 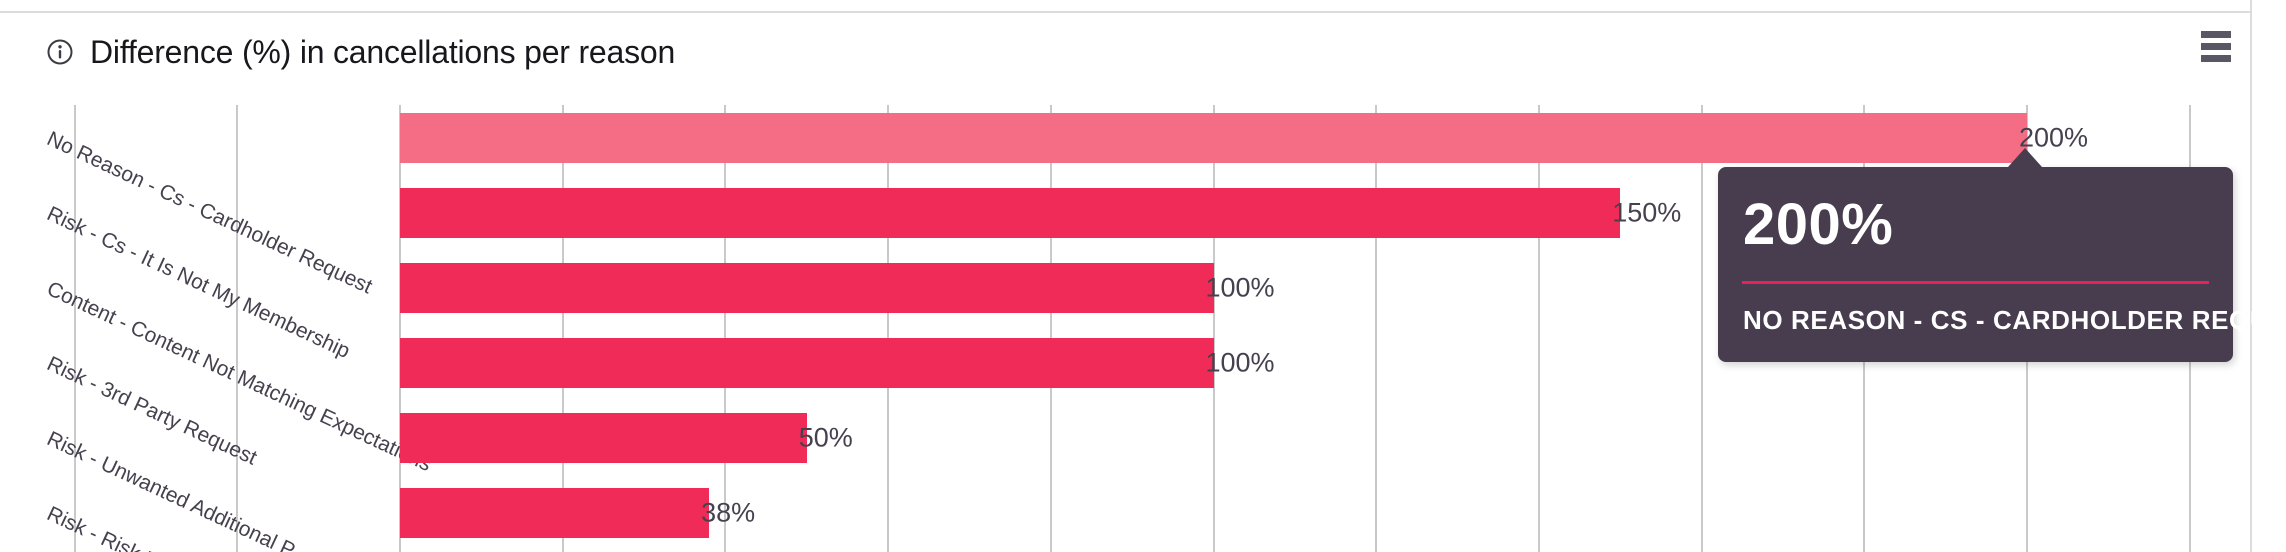 I want to click on gridline-0%, so click(x=400, y=328).